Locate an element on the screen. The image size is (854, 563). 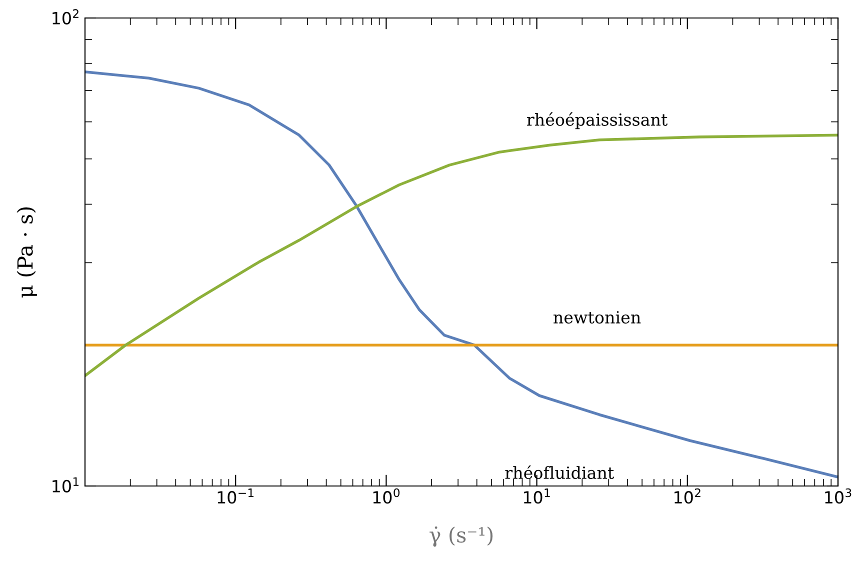
x-tick-label: 10$^{2}$ is located at coordinates (687, 496).